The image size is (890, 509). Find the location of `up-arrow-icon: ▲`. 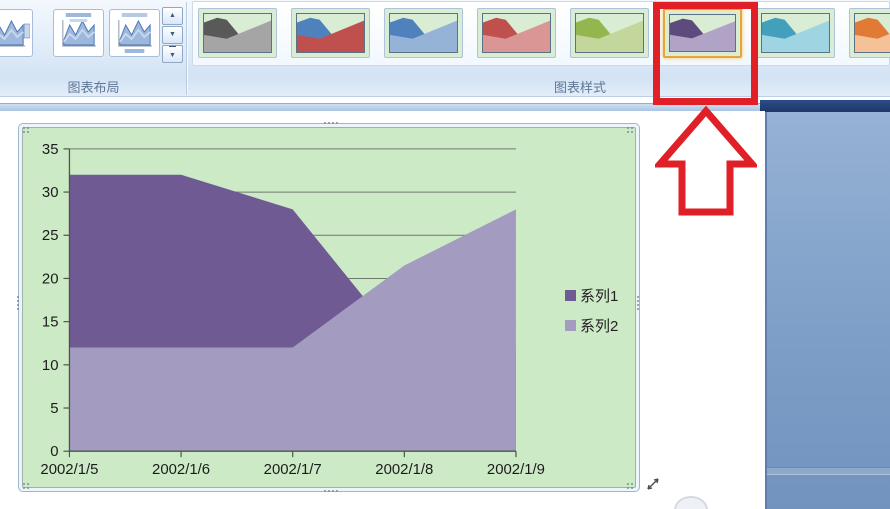

up-arrow-icon: ▲ is located at coordinates (172, 15).